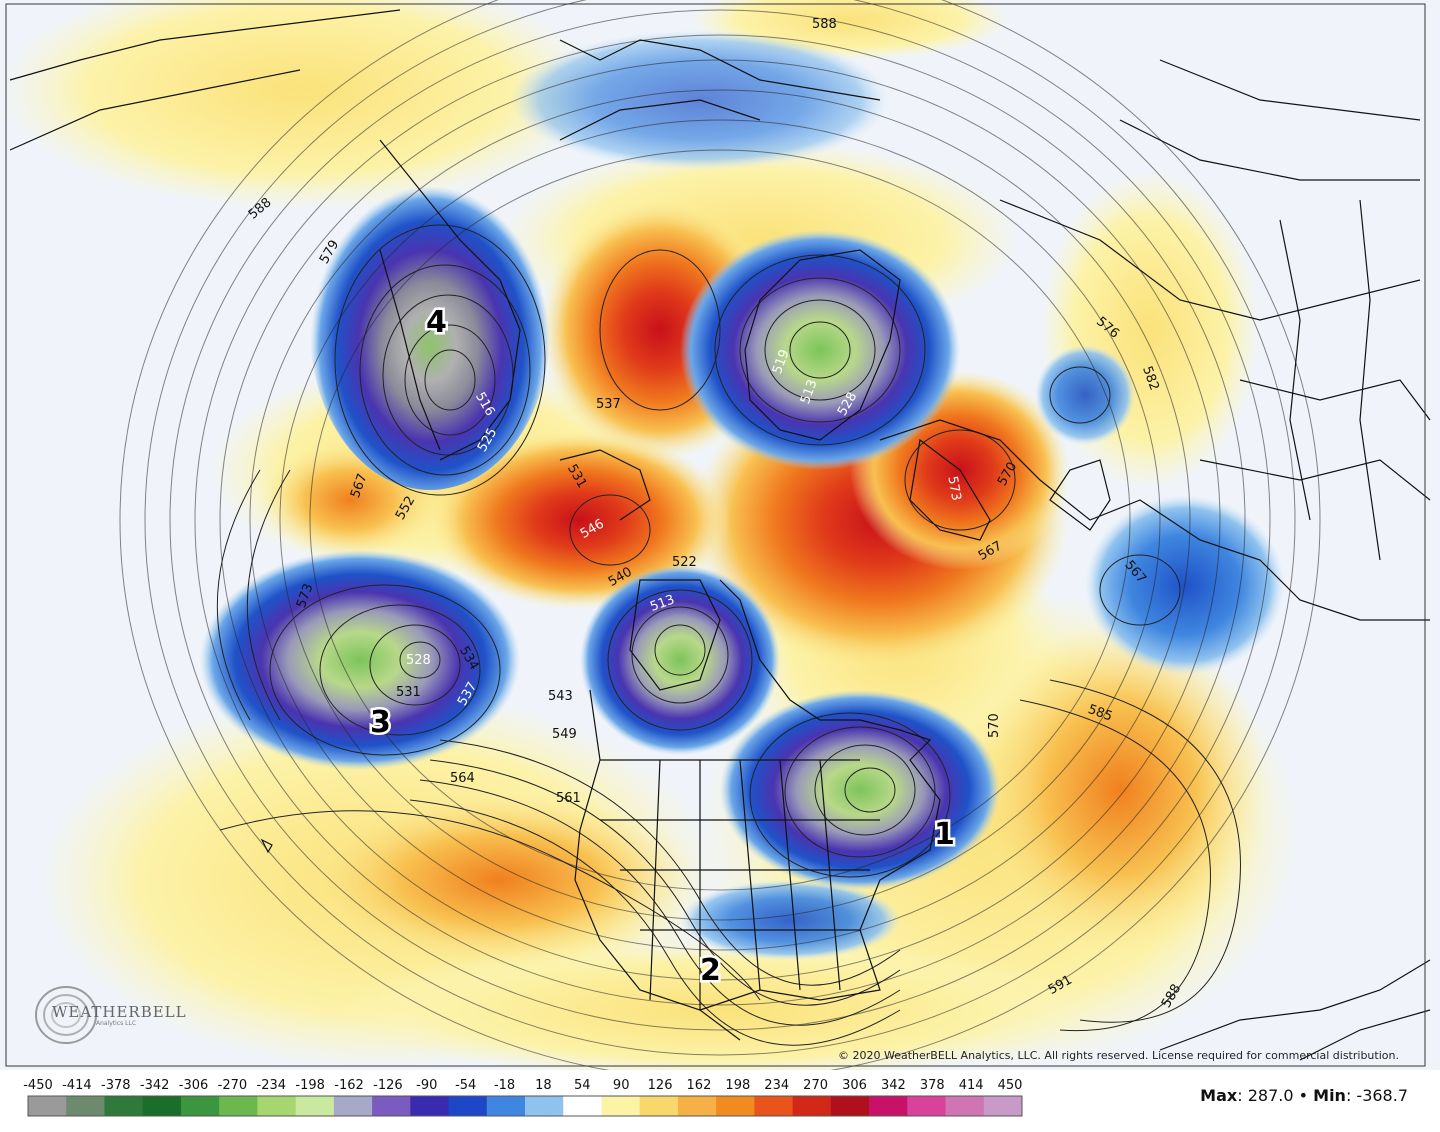 The image size is (1440, 1132). What do you see at coordinates (504, 1085) in the screenshot?
I see `colorbar-tick-label: -18` at bounding box center [504, 1085].